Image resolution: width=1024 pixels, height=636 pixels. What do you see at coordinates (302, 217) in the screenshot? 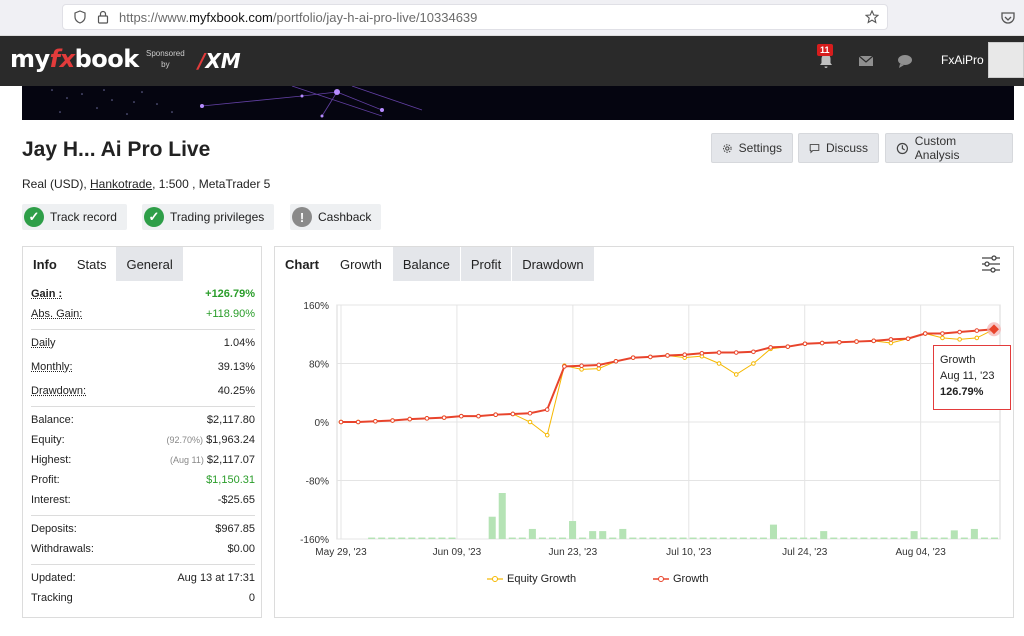
I see `exclamation-circle-icon: !` at bounding box center [302, 217].